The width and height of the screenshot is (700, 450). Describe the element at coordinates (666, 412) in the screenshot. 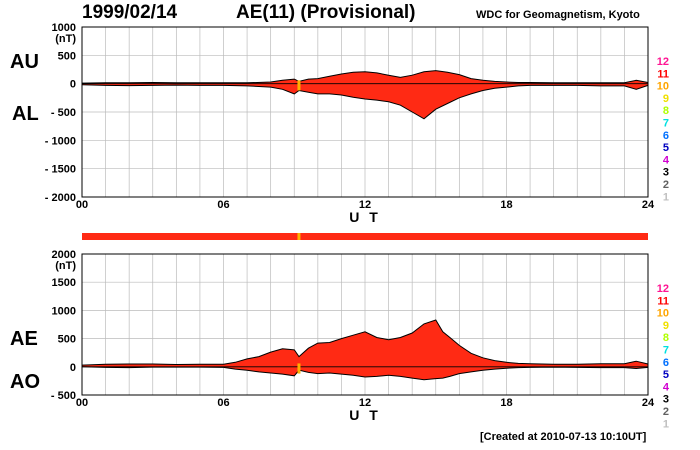

I see `bottom-activity-level: 2` at that location.